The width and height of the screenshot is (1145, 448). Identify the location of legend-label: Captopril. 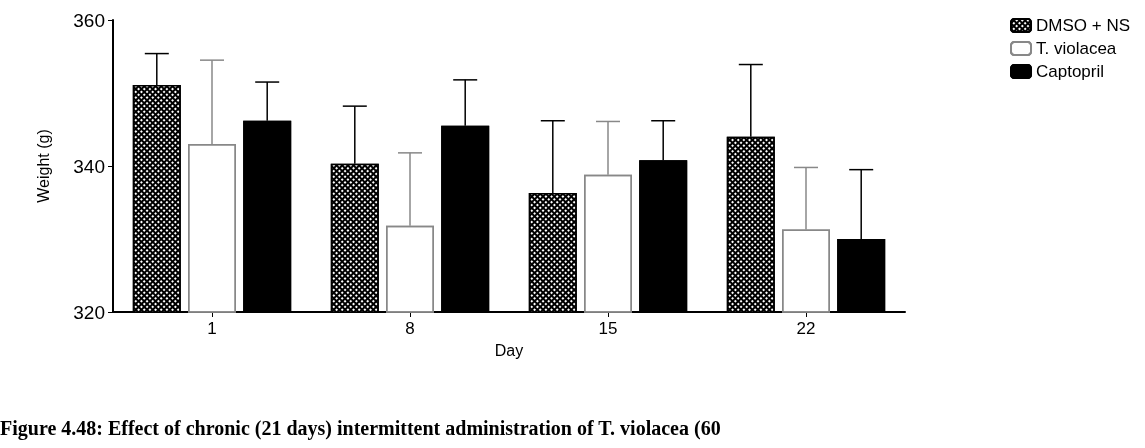
(1070, 71).